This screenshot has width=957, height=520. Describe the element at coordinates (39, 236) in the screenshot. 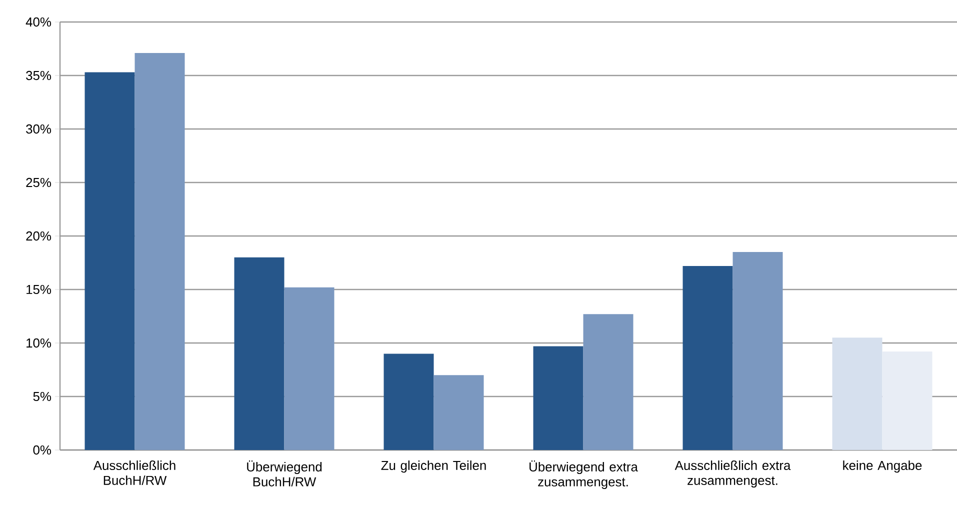

I see `y-tick-label: 20%` at that location.